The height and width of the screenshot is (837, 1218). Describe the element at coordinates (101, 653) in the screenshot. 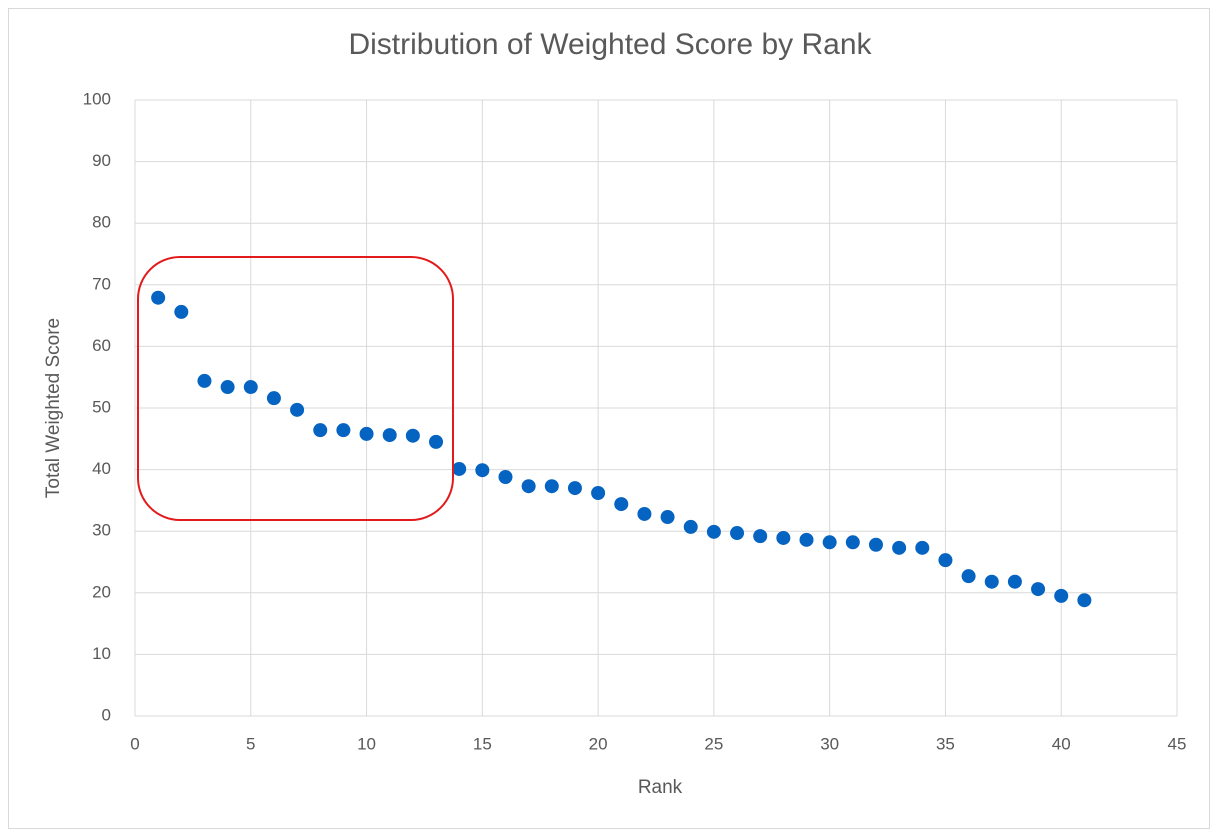

I see `y-tick-label: 10` at that location.